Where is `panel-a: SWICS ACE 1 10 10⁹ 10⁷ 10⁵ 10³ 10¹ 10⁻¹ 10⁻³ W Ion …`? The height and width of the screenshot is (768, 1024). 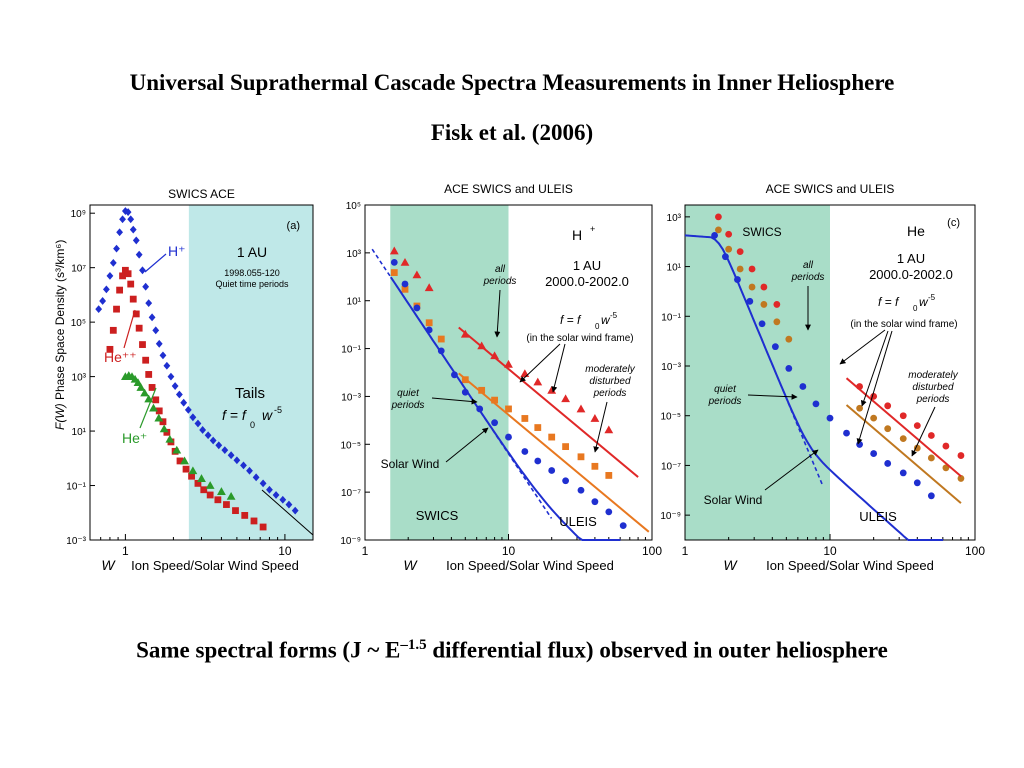 panel-a: SWICS ACE 1 10 10⁹ 10⁷ 10⁵ 10³ 10¹ 10⁻¹ 10⁻³ W Ion … is located at coordinates (183, 380).